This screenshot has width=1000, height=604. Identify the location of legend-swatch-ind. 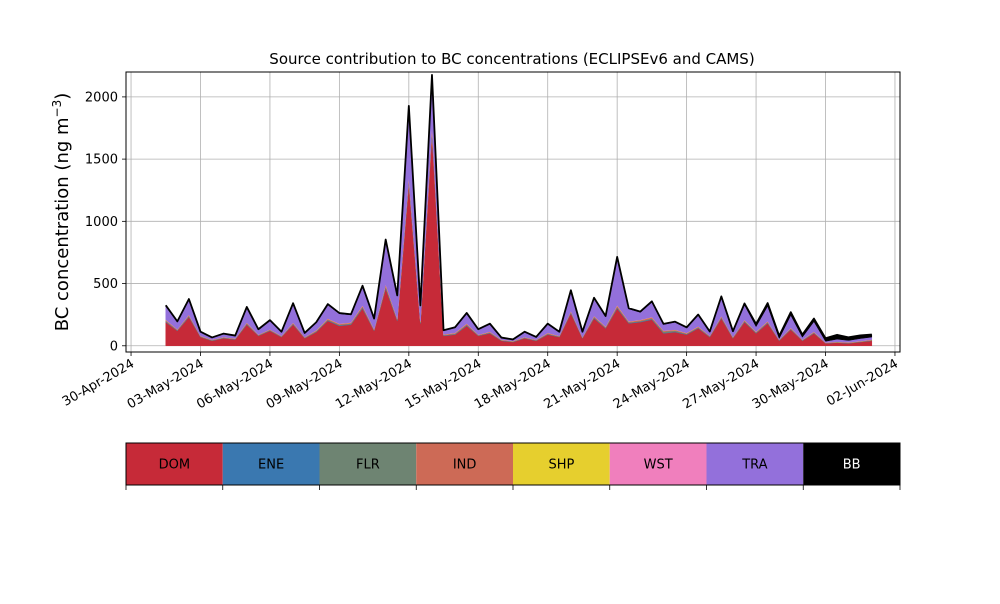
(464, 464).